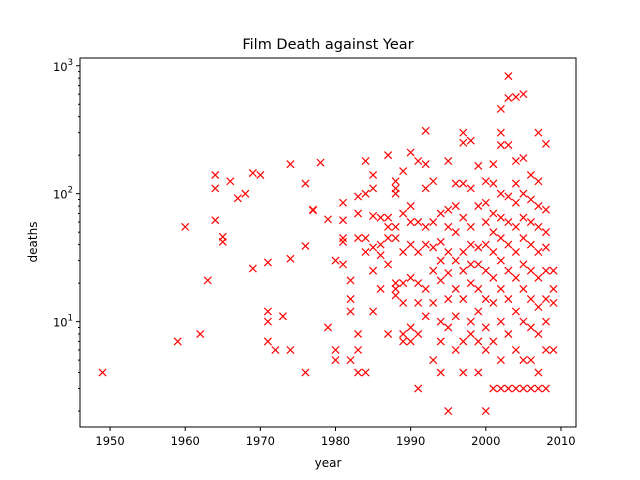 Image resolution: width=640 pixels, height=480 pixels. Describe the element at coordinates (63, 322) in the screenshot. I see `y-tick-label: 10¹` at that location.